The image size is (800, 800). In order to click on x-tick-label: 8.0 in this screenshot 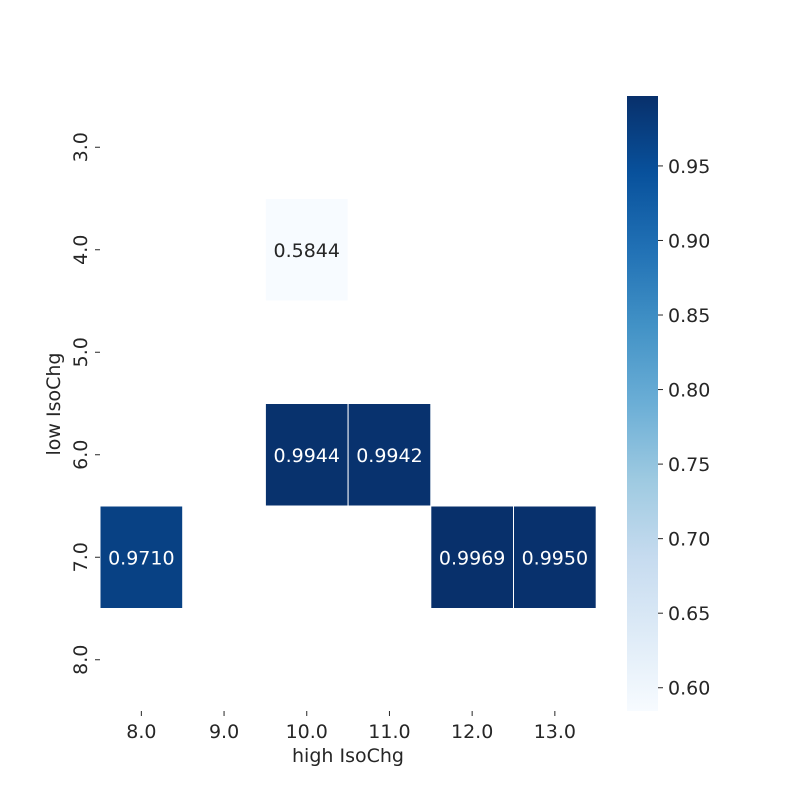, I will do `click(141, 732)`.